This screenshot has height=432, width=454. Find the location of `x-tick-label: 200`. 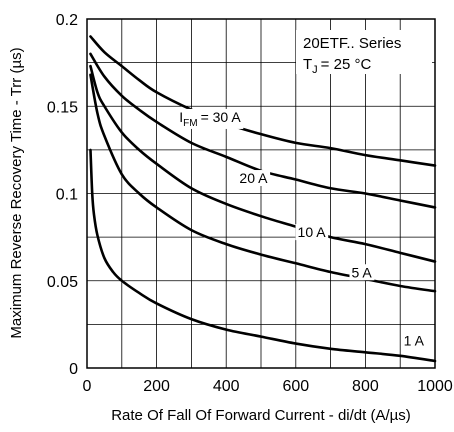

x-tick-label: 200 is located at coordinates (156, 386).